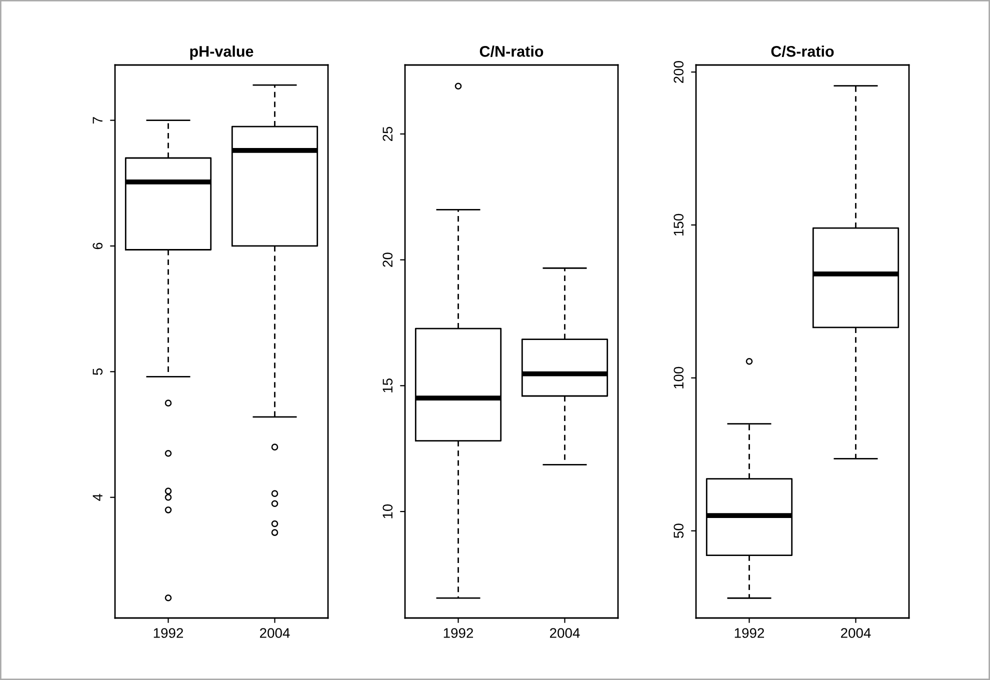  Describe the element at coordinates (387, 385) in the screenshot. I see `y-tick-label: 15` at that location.